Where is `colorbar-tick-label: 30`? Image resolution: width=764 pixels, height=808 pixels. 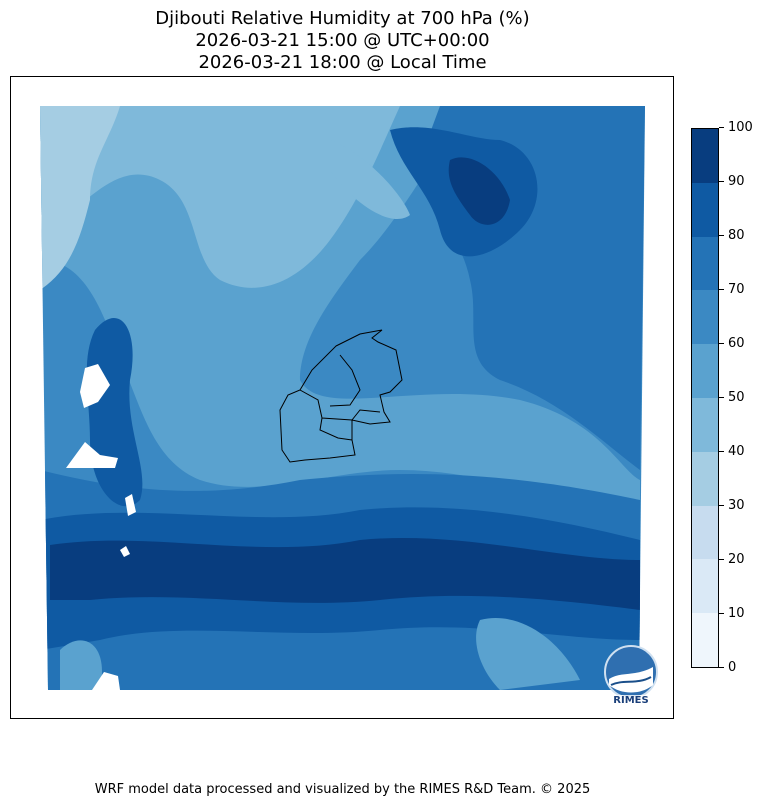
colorbar-tick-label: 30 is located at coordinates (732, 506).